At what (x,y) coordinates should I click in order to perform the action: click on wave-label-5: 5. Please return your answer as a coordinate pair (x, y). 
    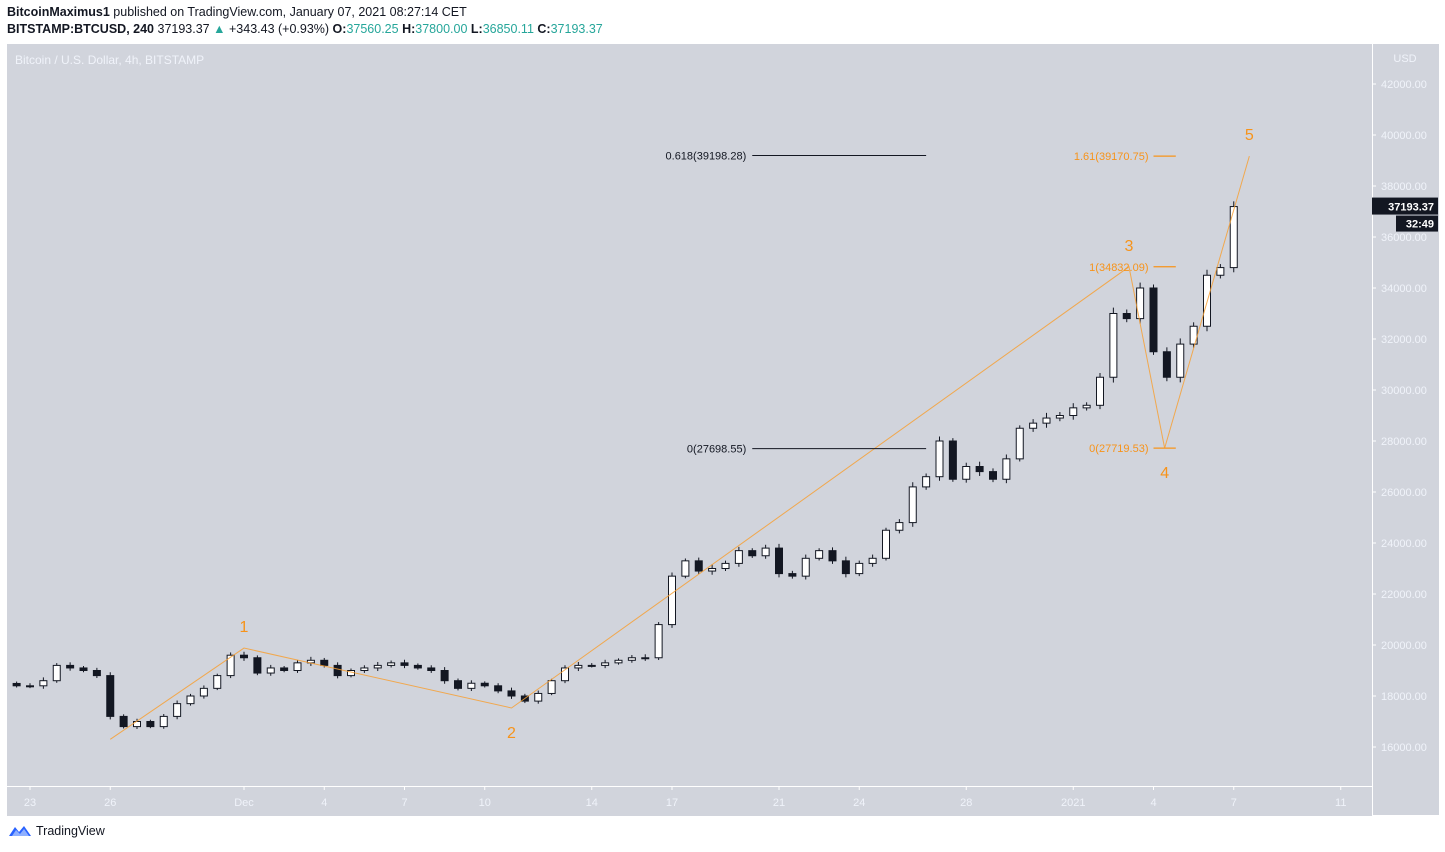
    Looking at the image, I should click on (1249, 135).